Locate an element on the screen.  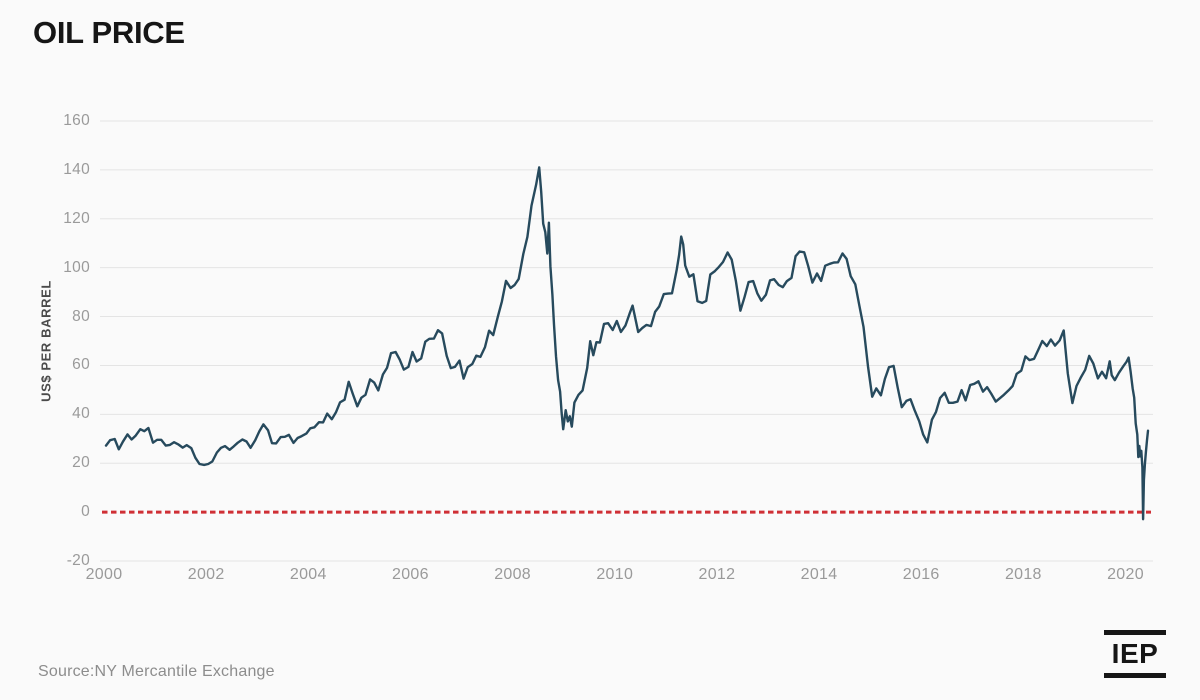
source-note: Source:NY Mercantile Exchange is located at coordinates (156, 671).